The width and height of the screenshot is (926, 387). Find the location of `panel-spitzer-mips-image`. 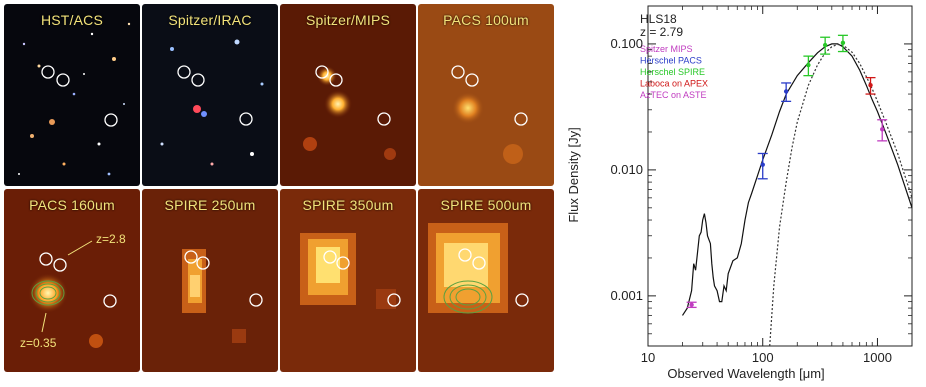

panel-spitzer-mips-image is located at coordinates (348, 95).